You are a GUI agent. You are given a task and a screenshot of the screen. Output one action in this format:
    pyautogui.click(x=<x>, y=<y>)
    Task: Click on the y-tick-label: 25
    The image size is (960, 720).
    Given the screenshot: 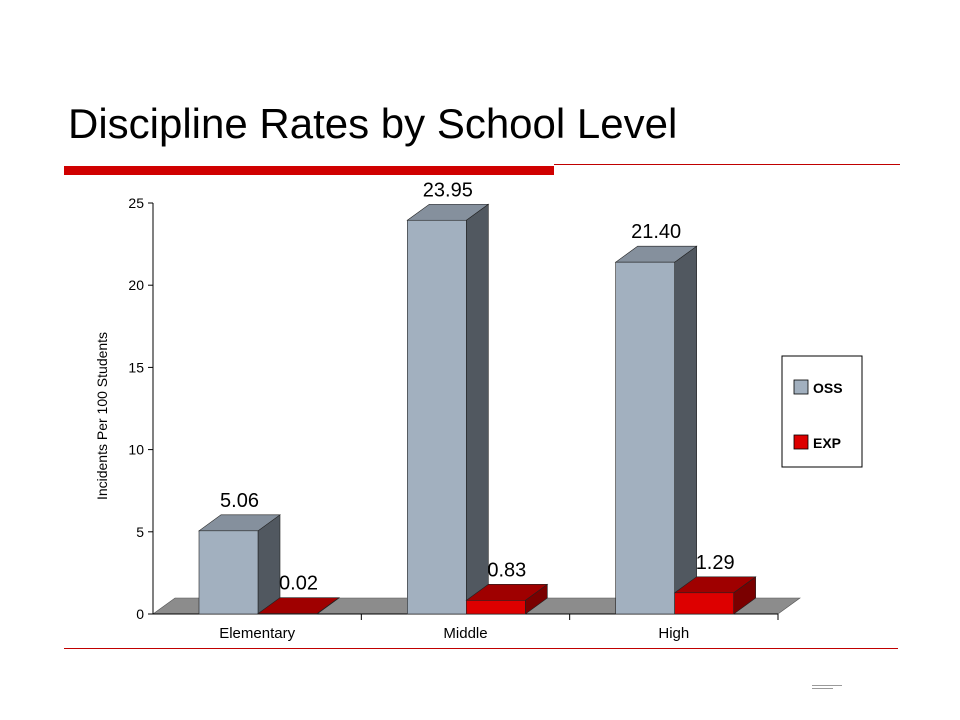 What is the action you would take?
    pyautogui.click(x=136, y=203)
    